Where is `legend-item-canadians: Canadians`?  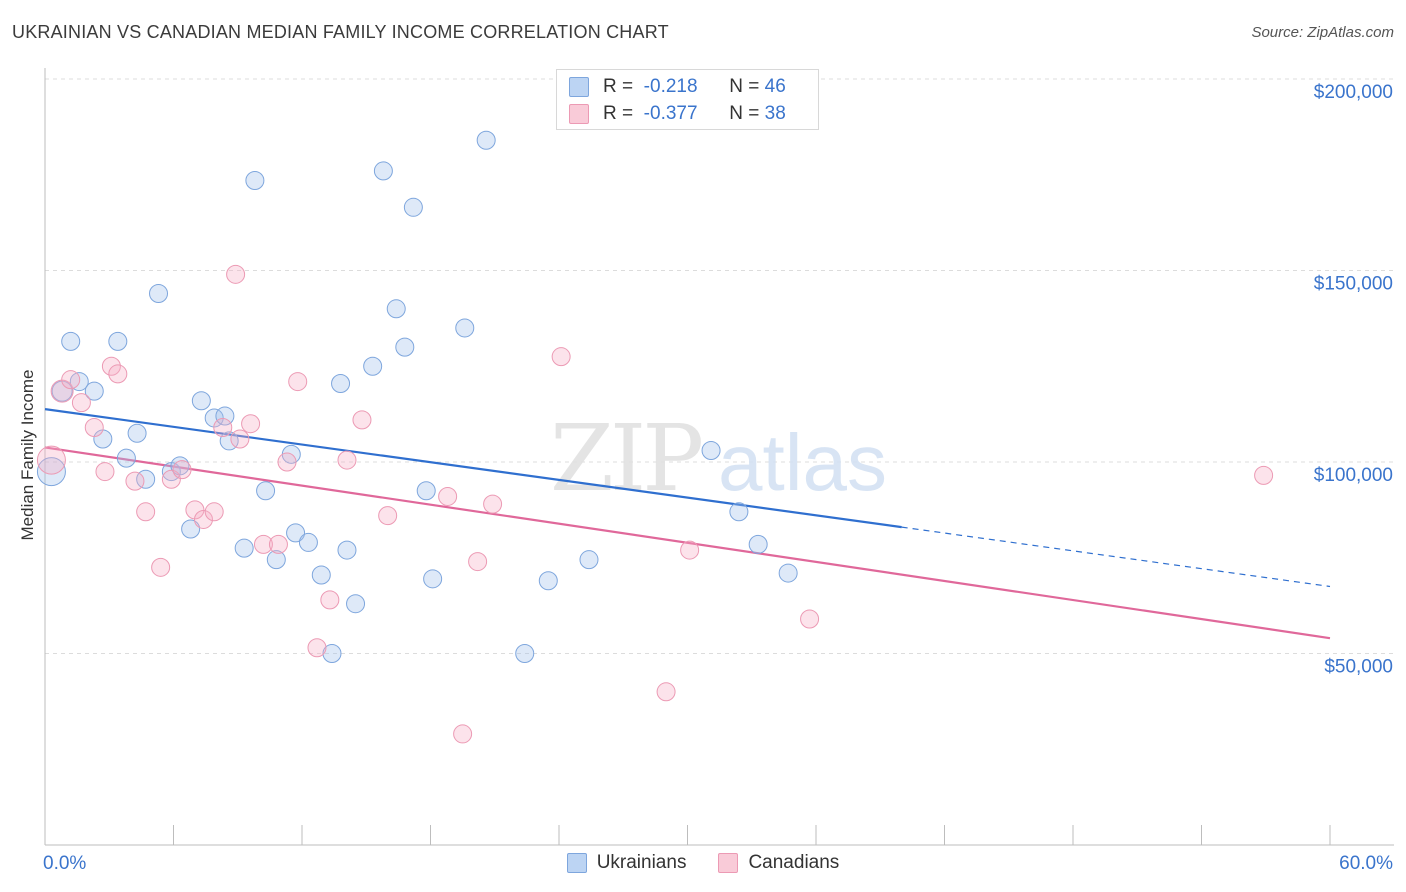
legend-item-canadians: Canadians is located at coordinates (778, 863).